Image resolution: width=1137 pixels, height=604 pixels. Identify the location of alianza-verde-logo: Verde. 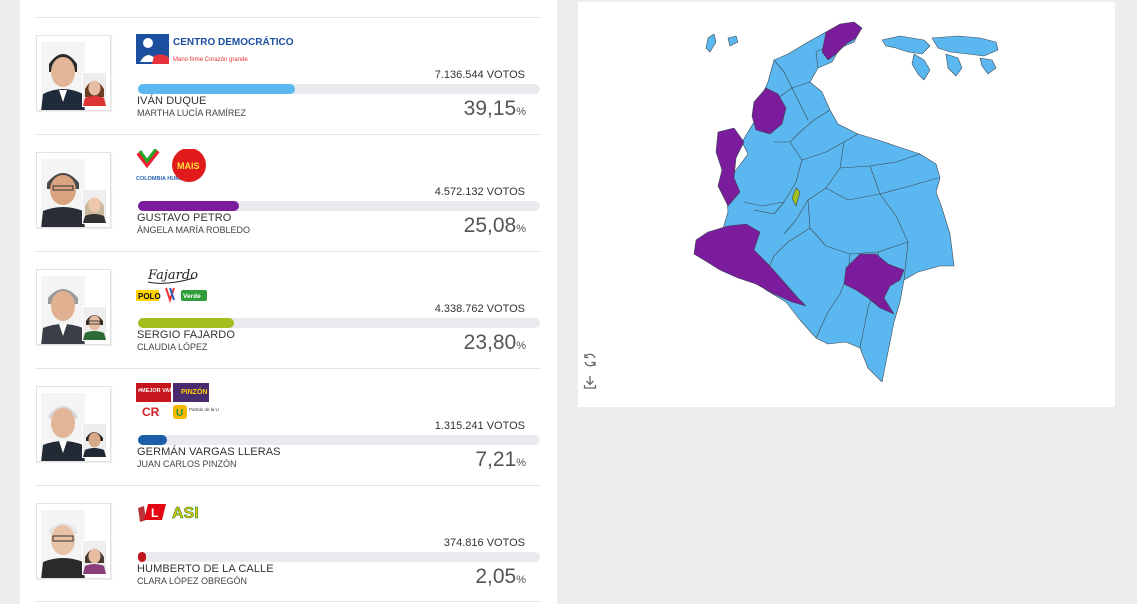
(194, 295).